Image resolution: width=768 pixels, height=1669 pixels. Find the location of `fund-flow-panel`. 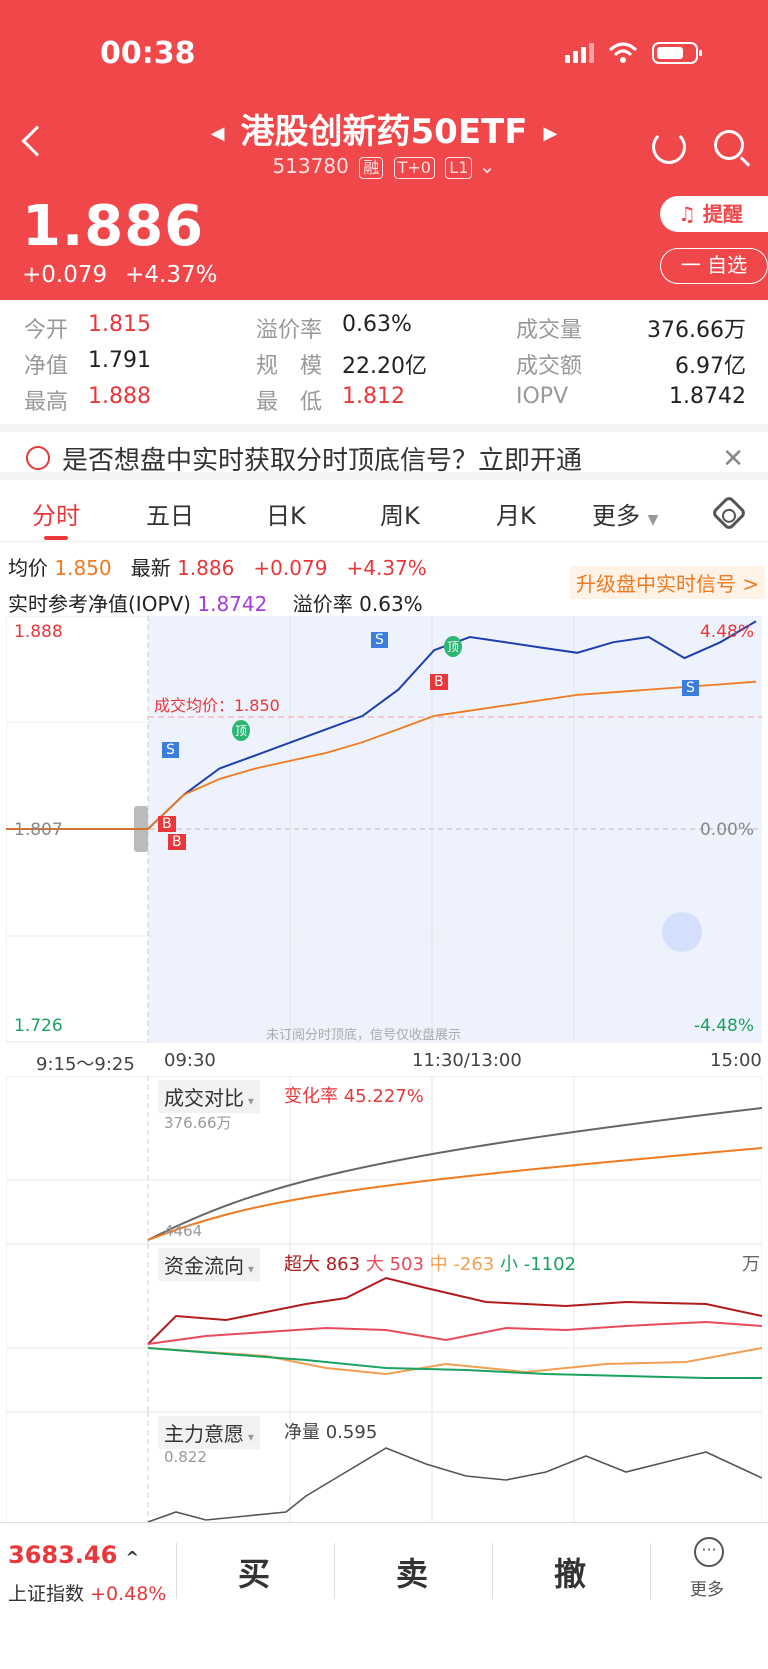

fund-flow-panel is located at coordinates (384, 1328).